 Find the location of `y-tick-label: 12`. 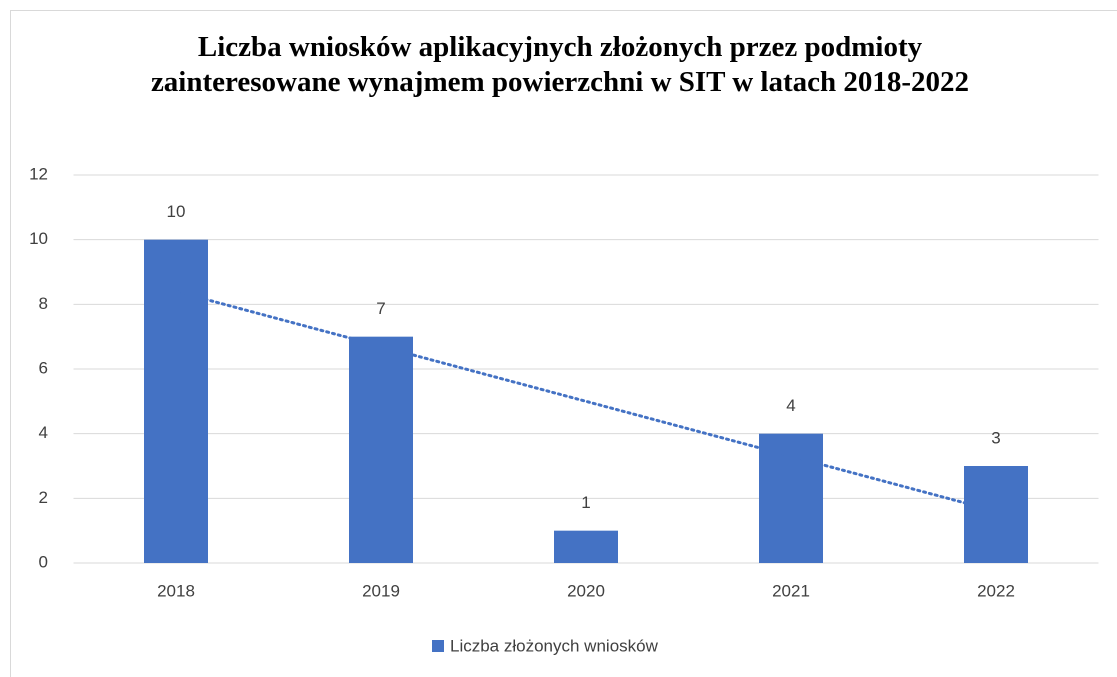

y-tick-label: 12 is located at coordinates (38, 173).